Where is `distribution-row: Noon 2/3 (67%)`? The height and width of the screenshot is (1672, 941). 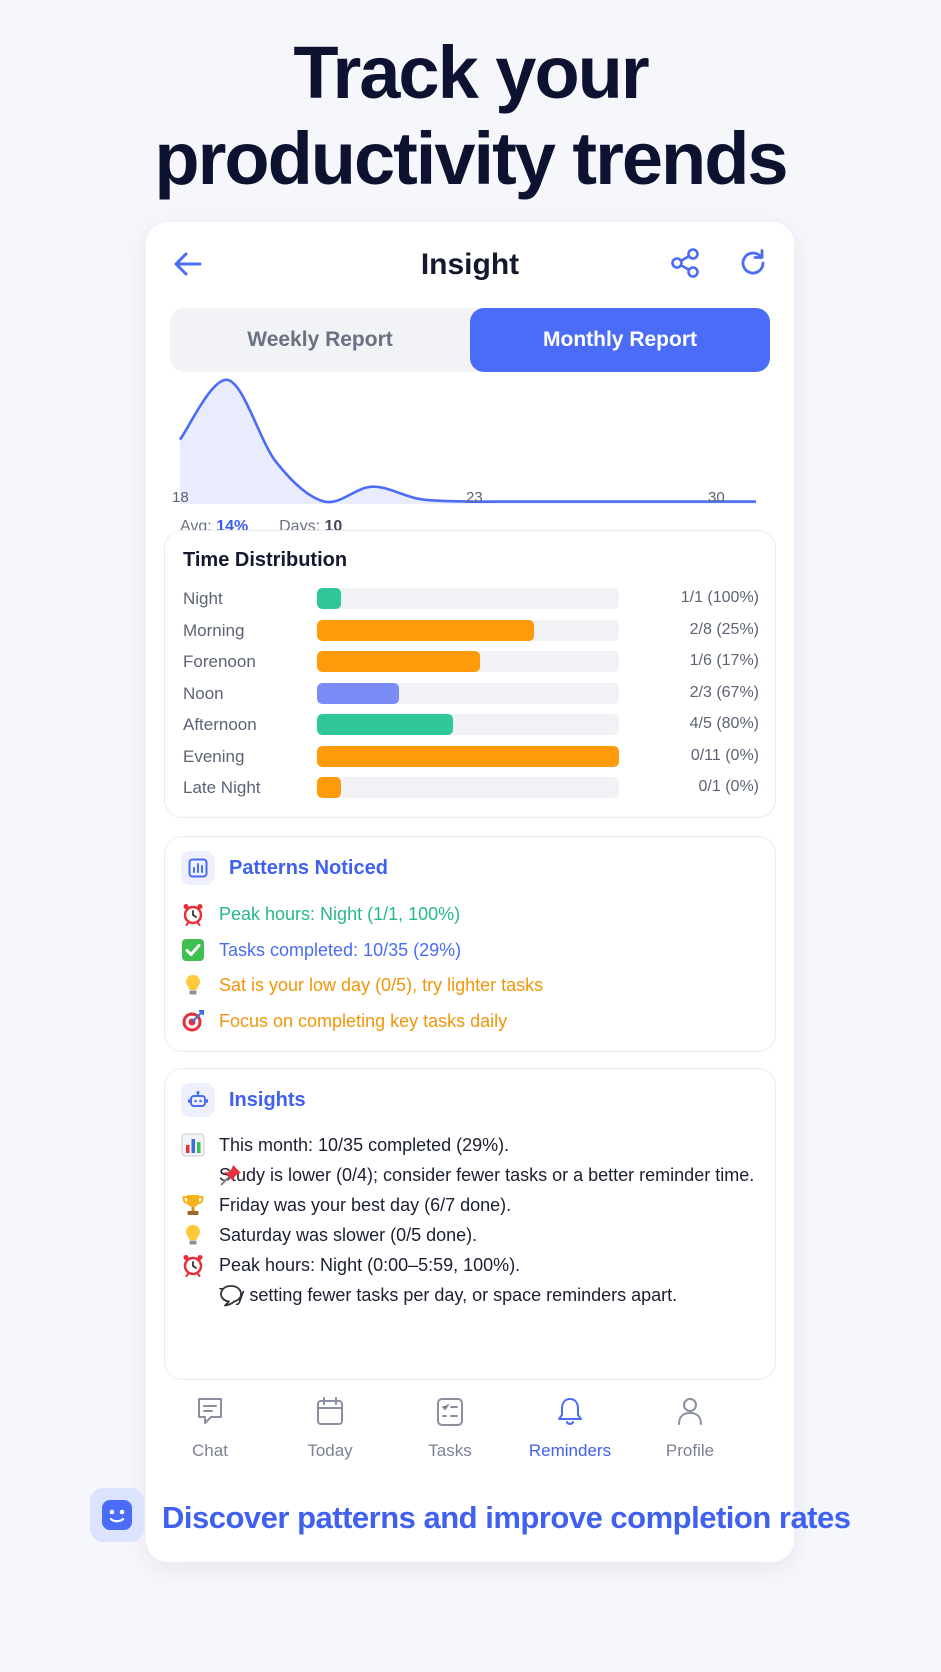 distribution-row: Noon 2/3 (67%) is located at coordinates (471, 694).